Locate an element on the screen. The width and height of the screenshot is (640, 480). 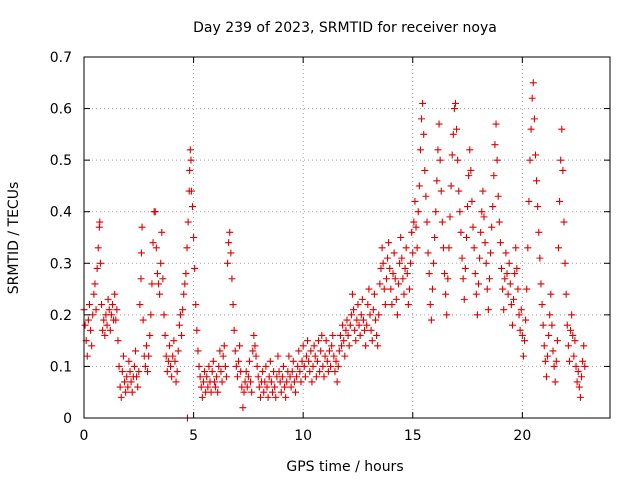
y-tick-label: 0.2 is located at coordinates (61, 316).